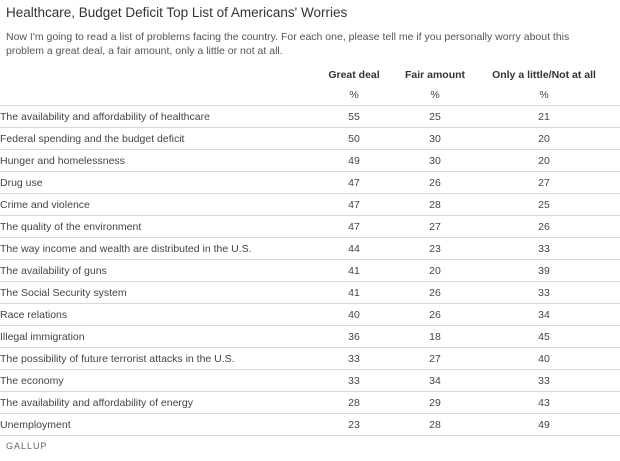  I want to click on row-label: Drug use, so click(153, 182).